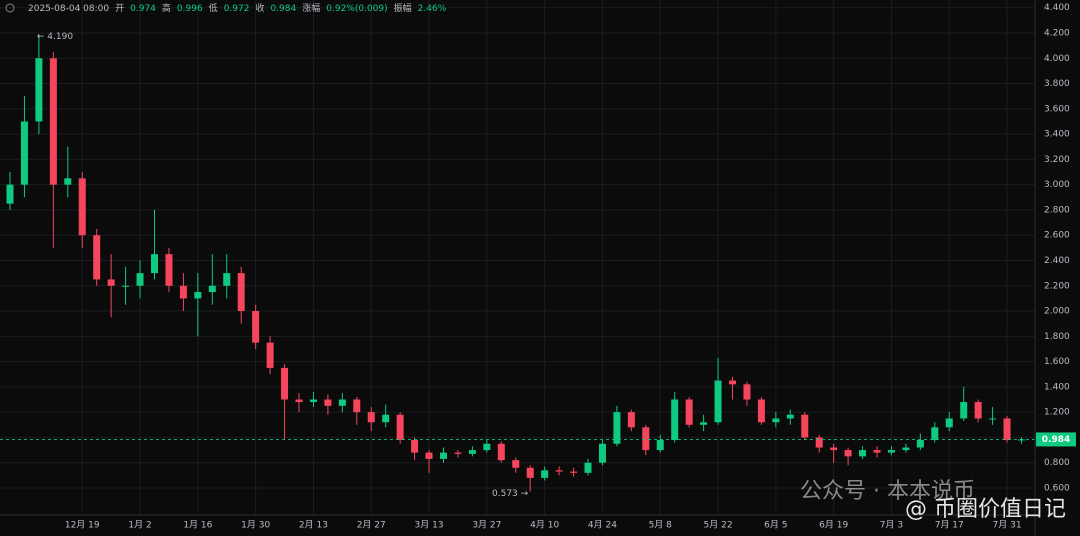  What do you see at coordinates (371, 525) in the screenshot?
I see `x-tick-label: 2月 27` at bounding box center [371, 525].